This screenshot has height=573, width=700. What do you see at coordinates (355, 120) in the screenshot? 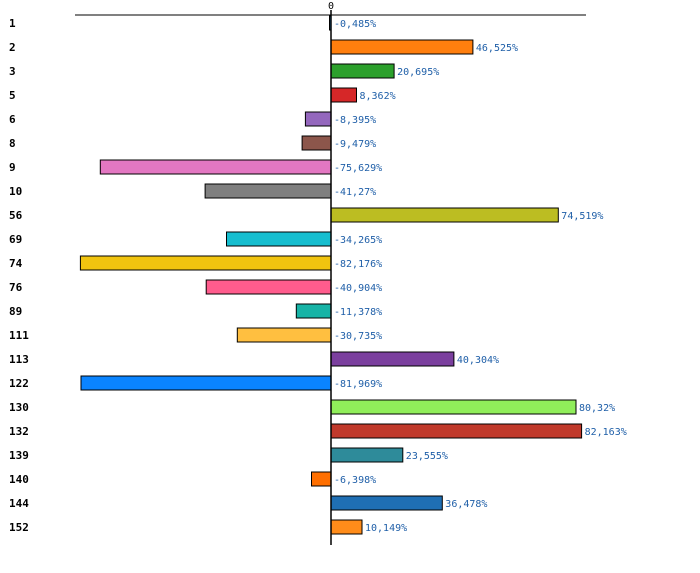
I see `value-label-6: -8,395%` at bounding box center [355, 120].